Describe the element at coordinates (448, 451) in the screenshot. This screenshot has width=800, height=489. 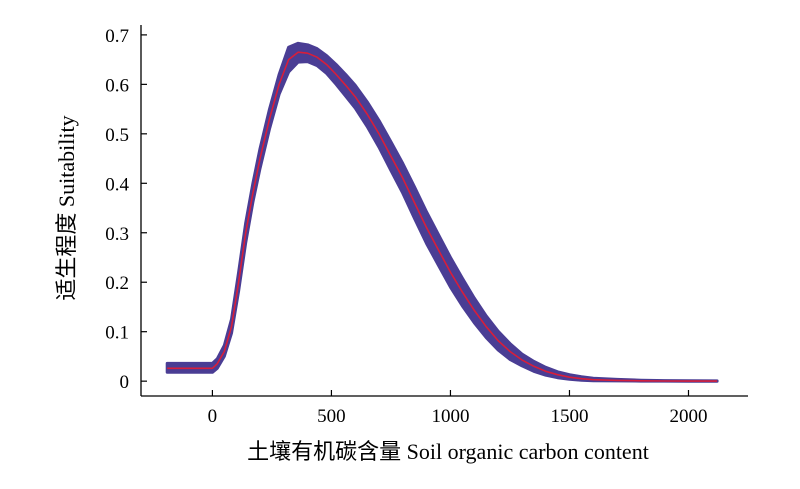
I see `x-axis-title: 土壤有机碳含量 Soil organic carbon content` at that location.